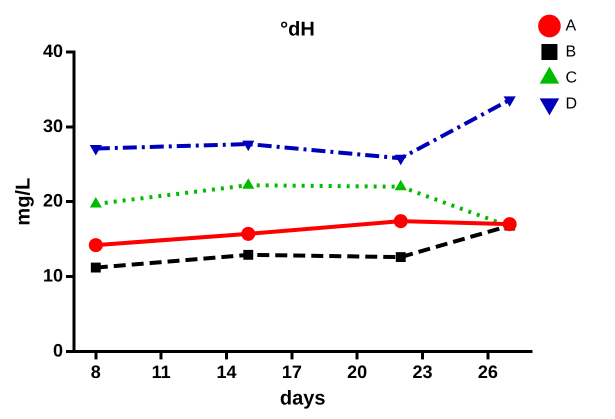 The width and height of the screenshot is (615, 419). I want to click on y-tick-label: 20, so click(53, 200).